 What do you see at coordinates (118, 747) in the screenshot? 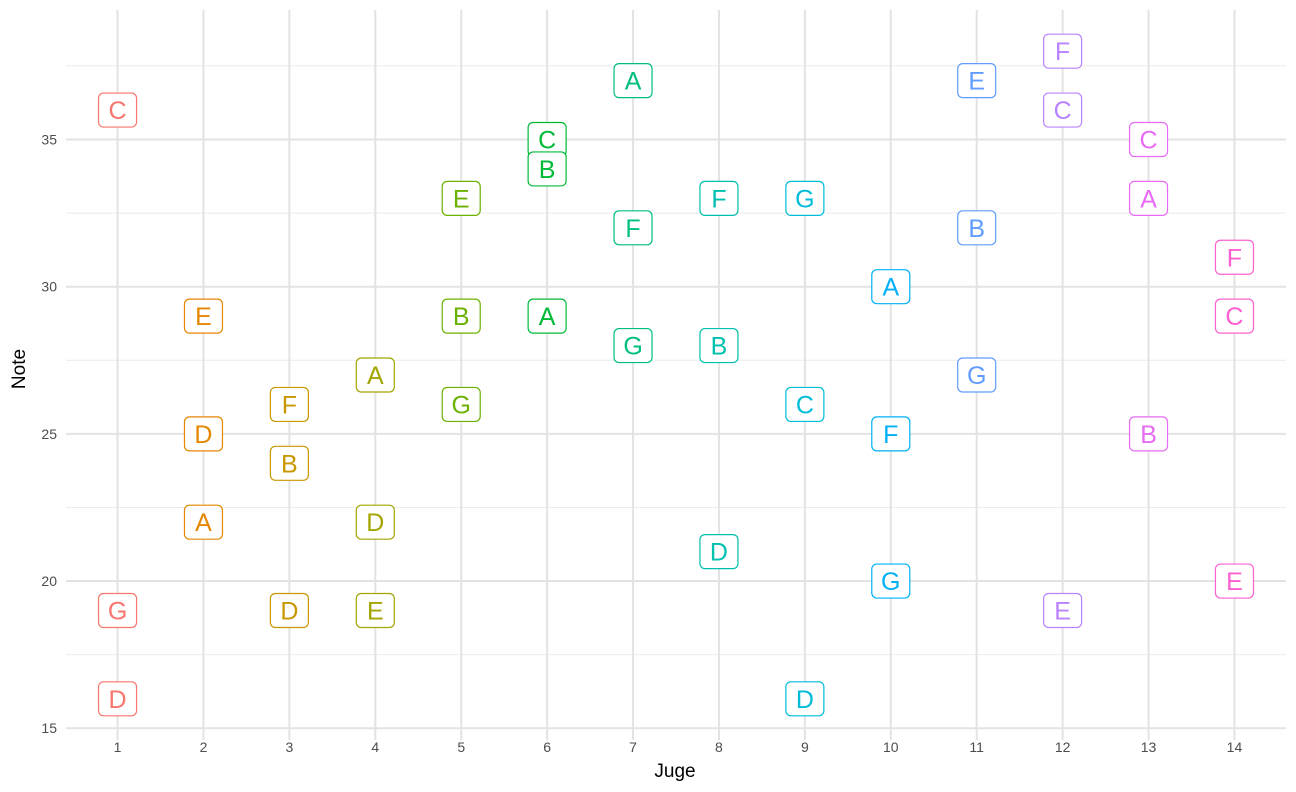
I see `x-tick-label: 1` at bounding box center [118, 747].